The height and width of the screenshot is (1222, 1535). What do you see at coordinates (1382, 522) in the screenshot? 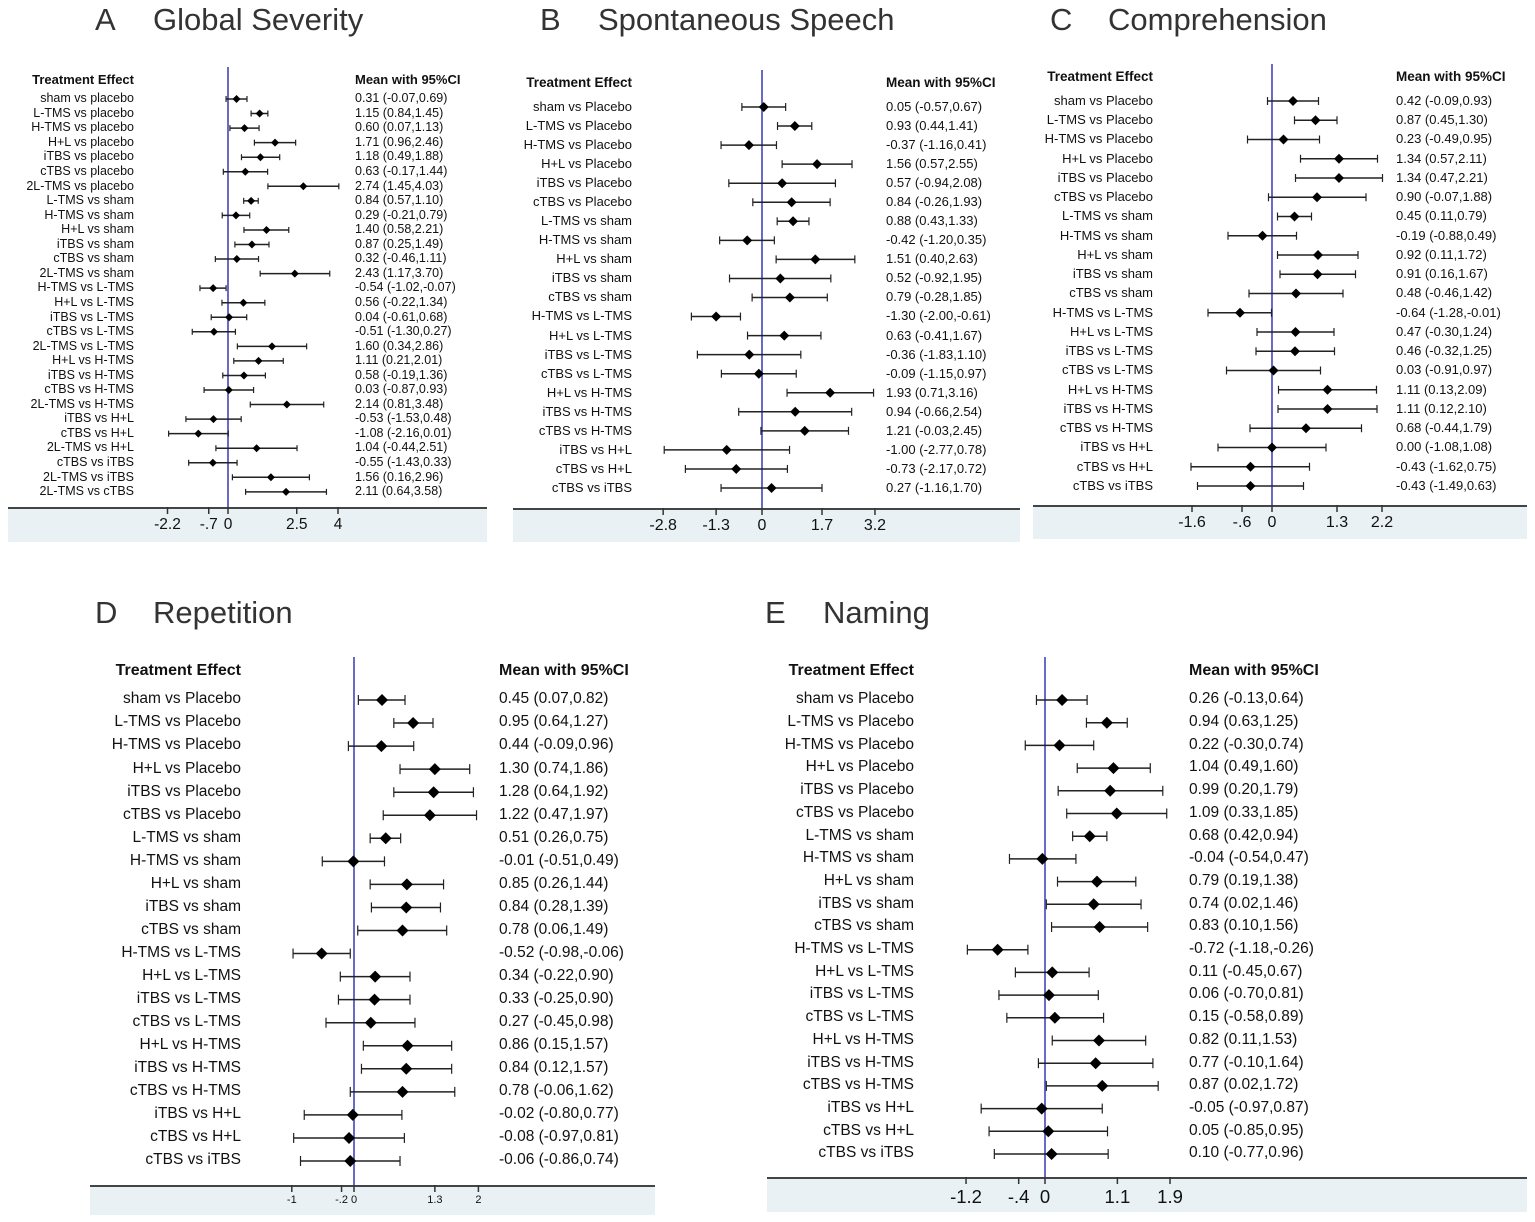
I see `axis-tick-label: 2.2` at bounding box center [1382, 522].